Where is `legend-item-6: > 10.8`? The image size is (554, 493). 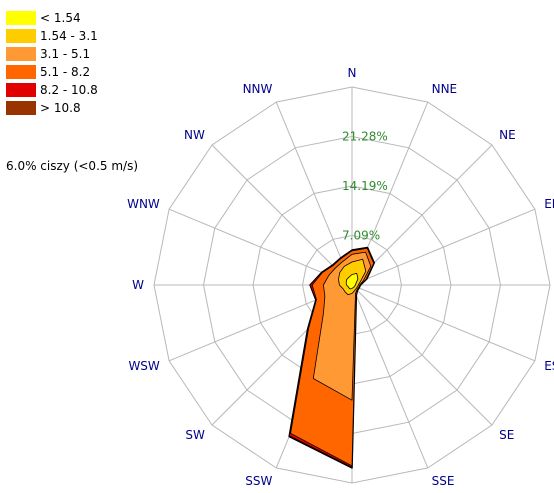
legend-item-6: > 10.8 is located at coordinates (52, 108).